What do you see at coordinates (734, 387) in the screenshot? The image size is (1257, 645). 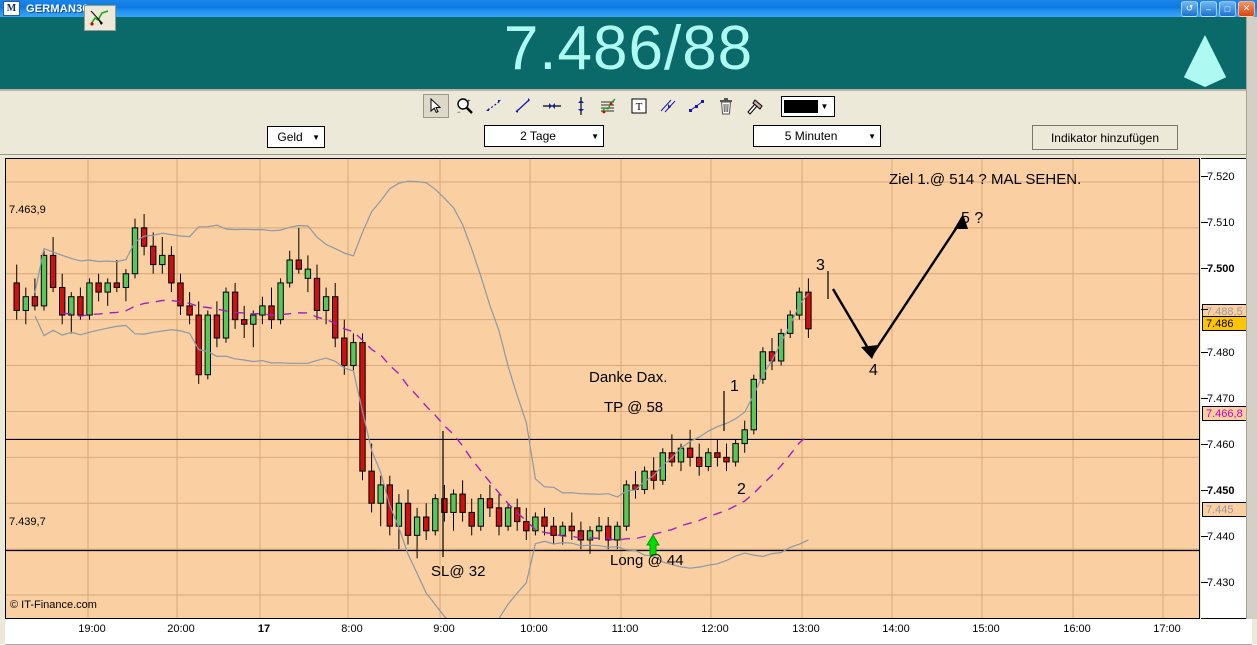 I see `wave-1-label: 1` at bounding box center [734, 387].